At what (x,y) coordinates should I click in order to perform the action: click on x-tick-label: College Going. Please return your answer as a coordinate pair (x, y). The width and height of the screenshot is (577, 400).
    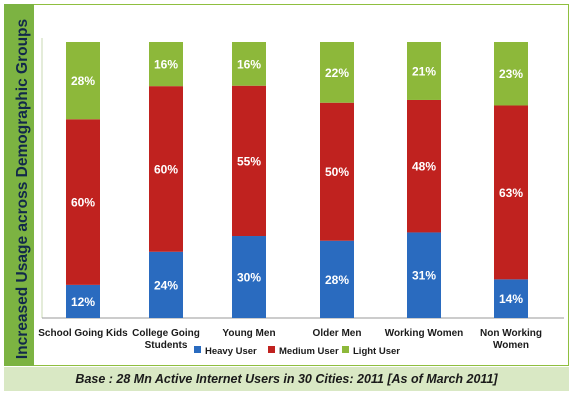
    Looking at the image, I should click on (166, 333).